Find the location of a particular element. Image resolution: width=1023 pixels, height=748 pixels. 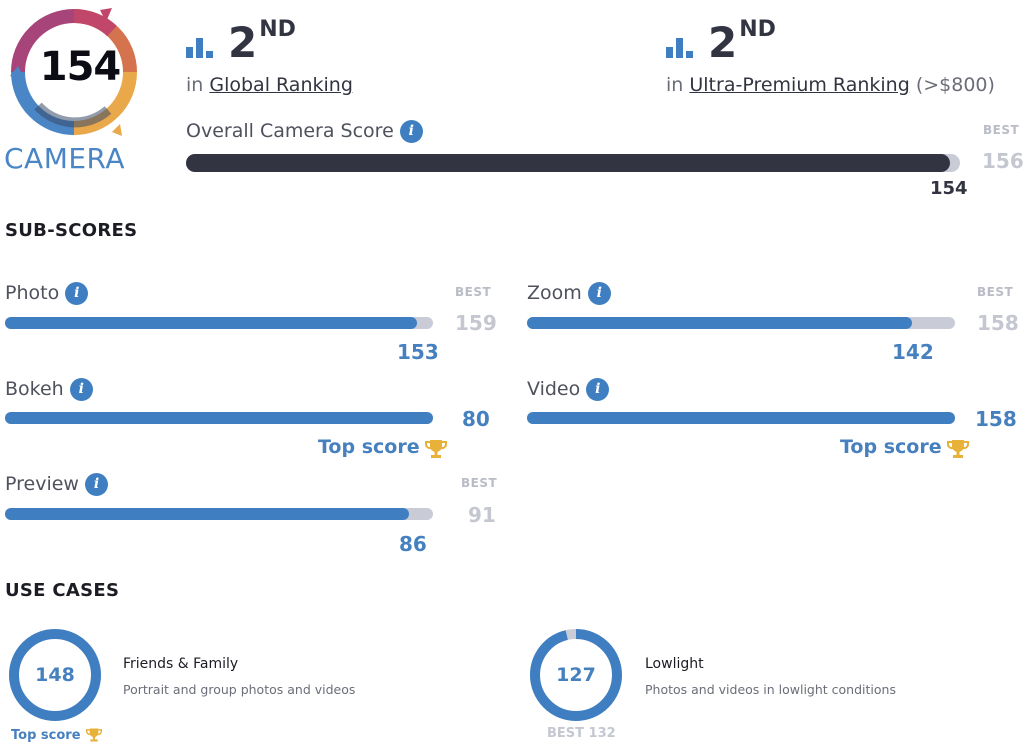

bokeh-top-score: Top score is located at coordinates (382, 448).